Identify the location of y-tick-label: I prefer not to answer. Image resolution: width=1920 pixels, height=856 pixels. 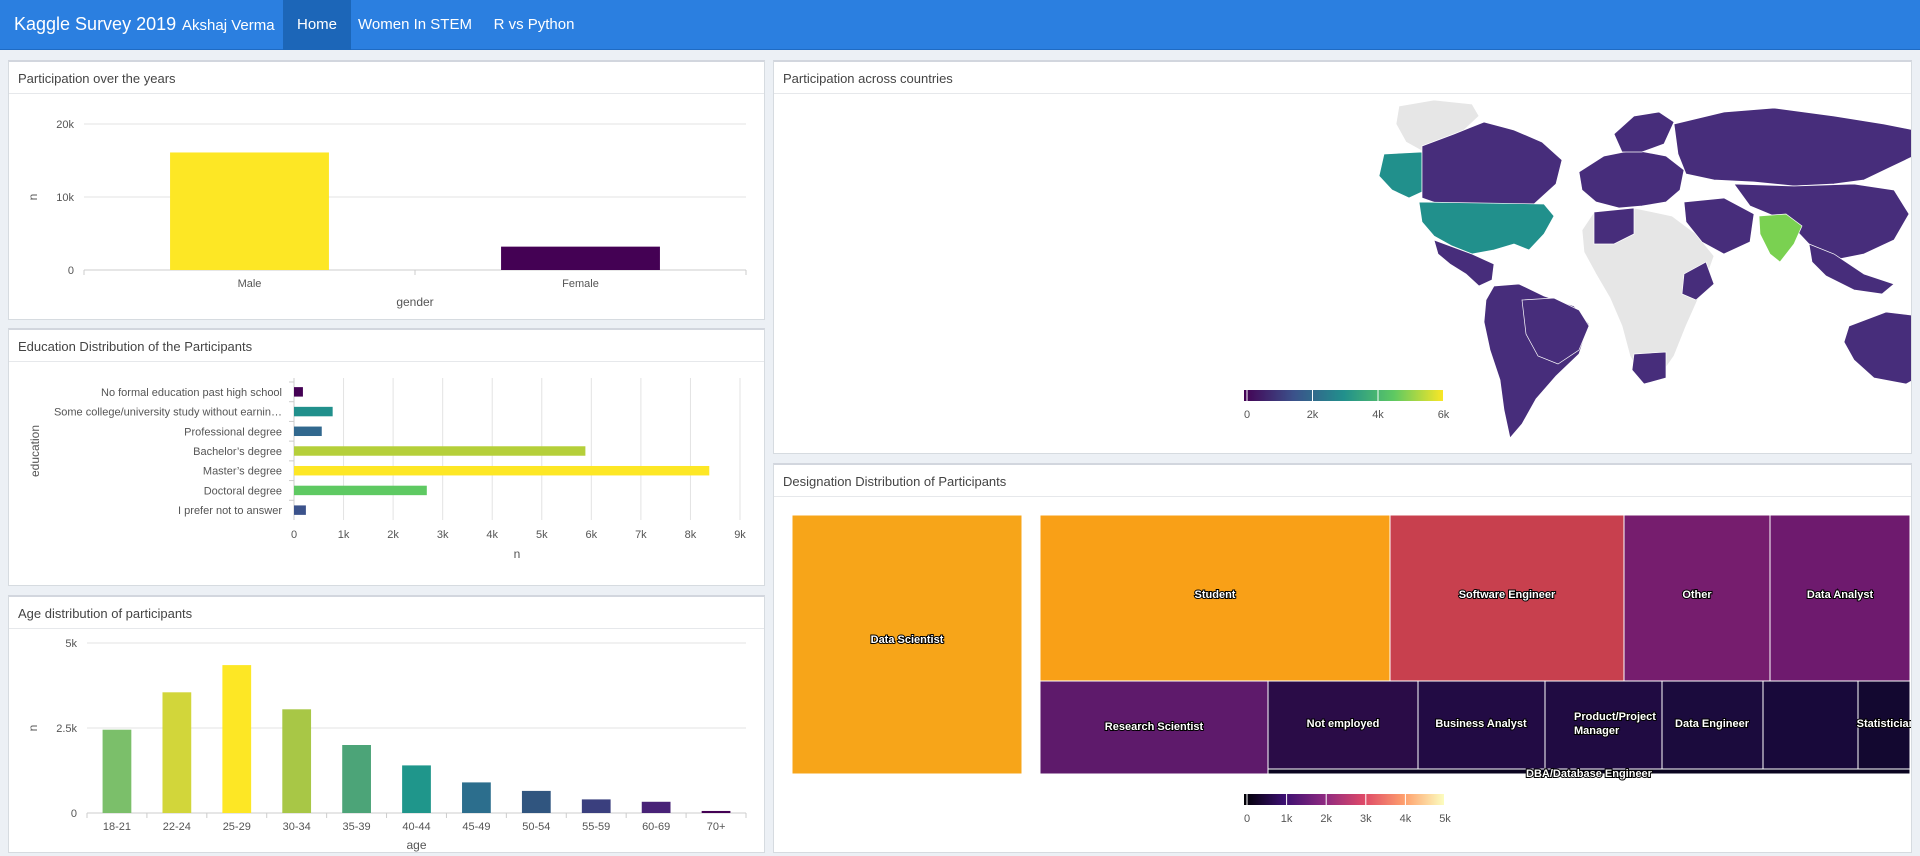
(230, 511).